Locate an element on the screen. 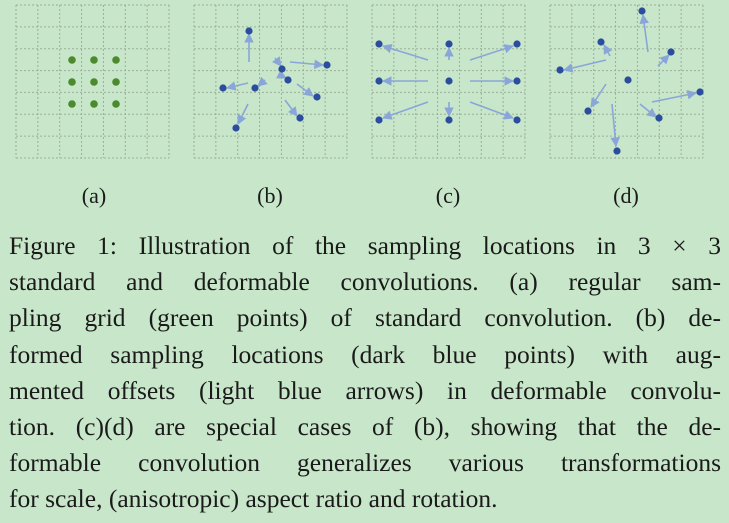  panel-label-a: (a) is located at coordinates (94, 195).